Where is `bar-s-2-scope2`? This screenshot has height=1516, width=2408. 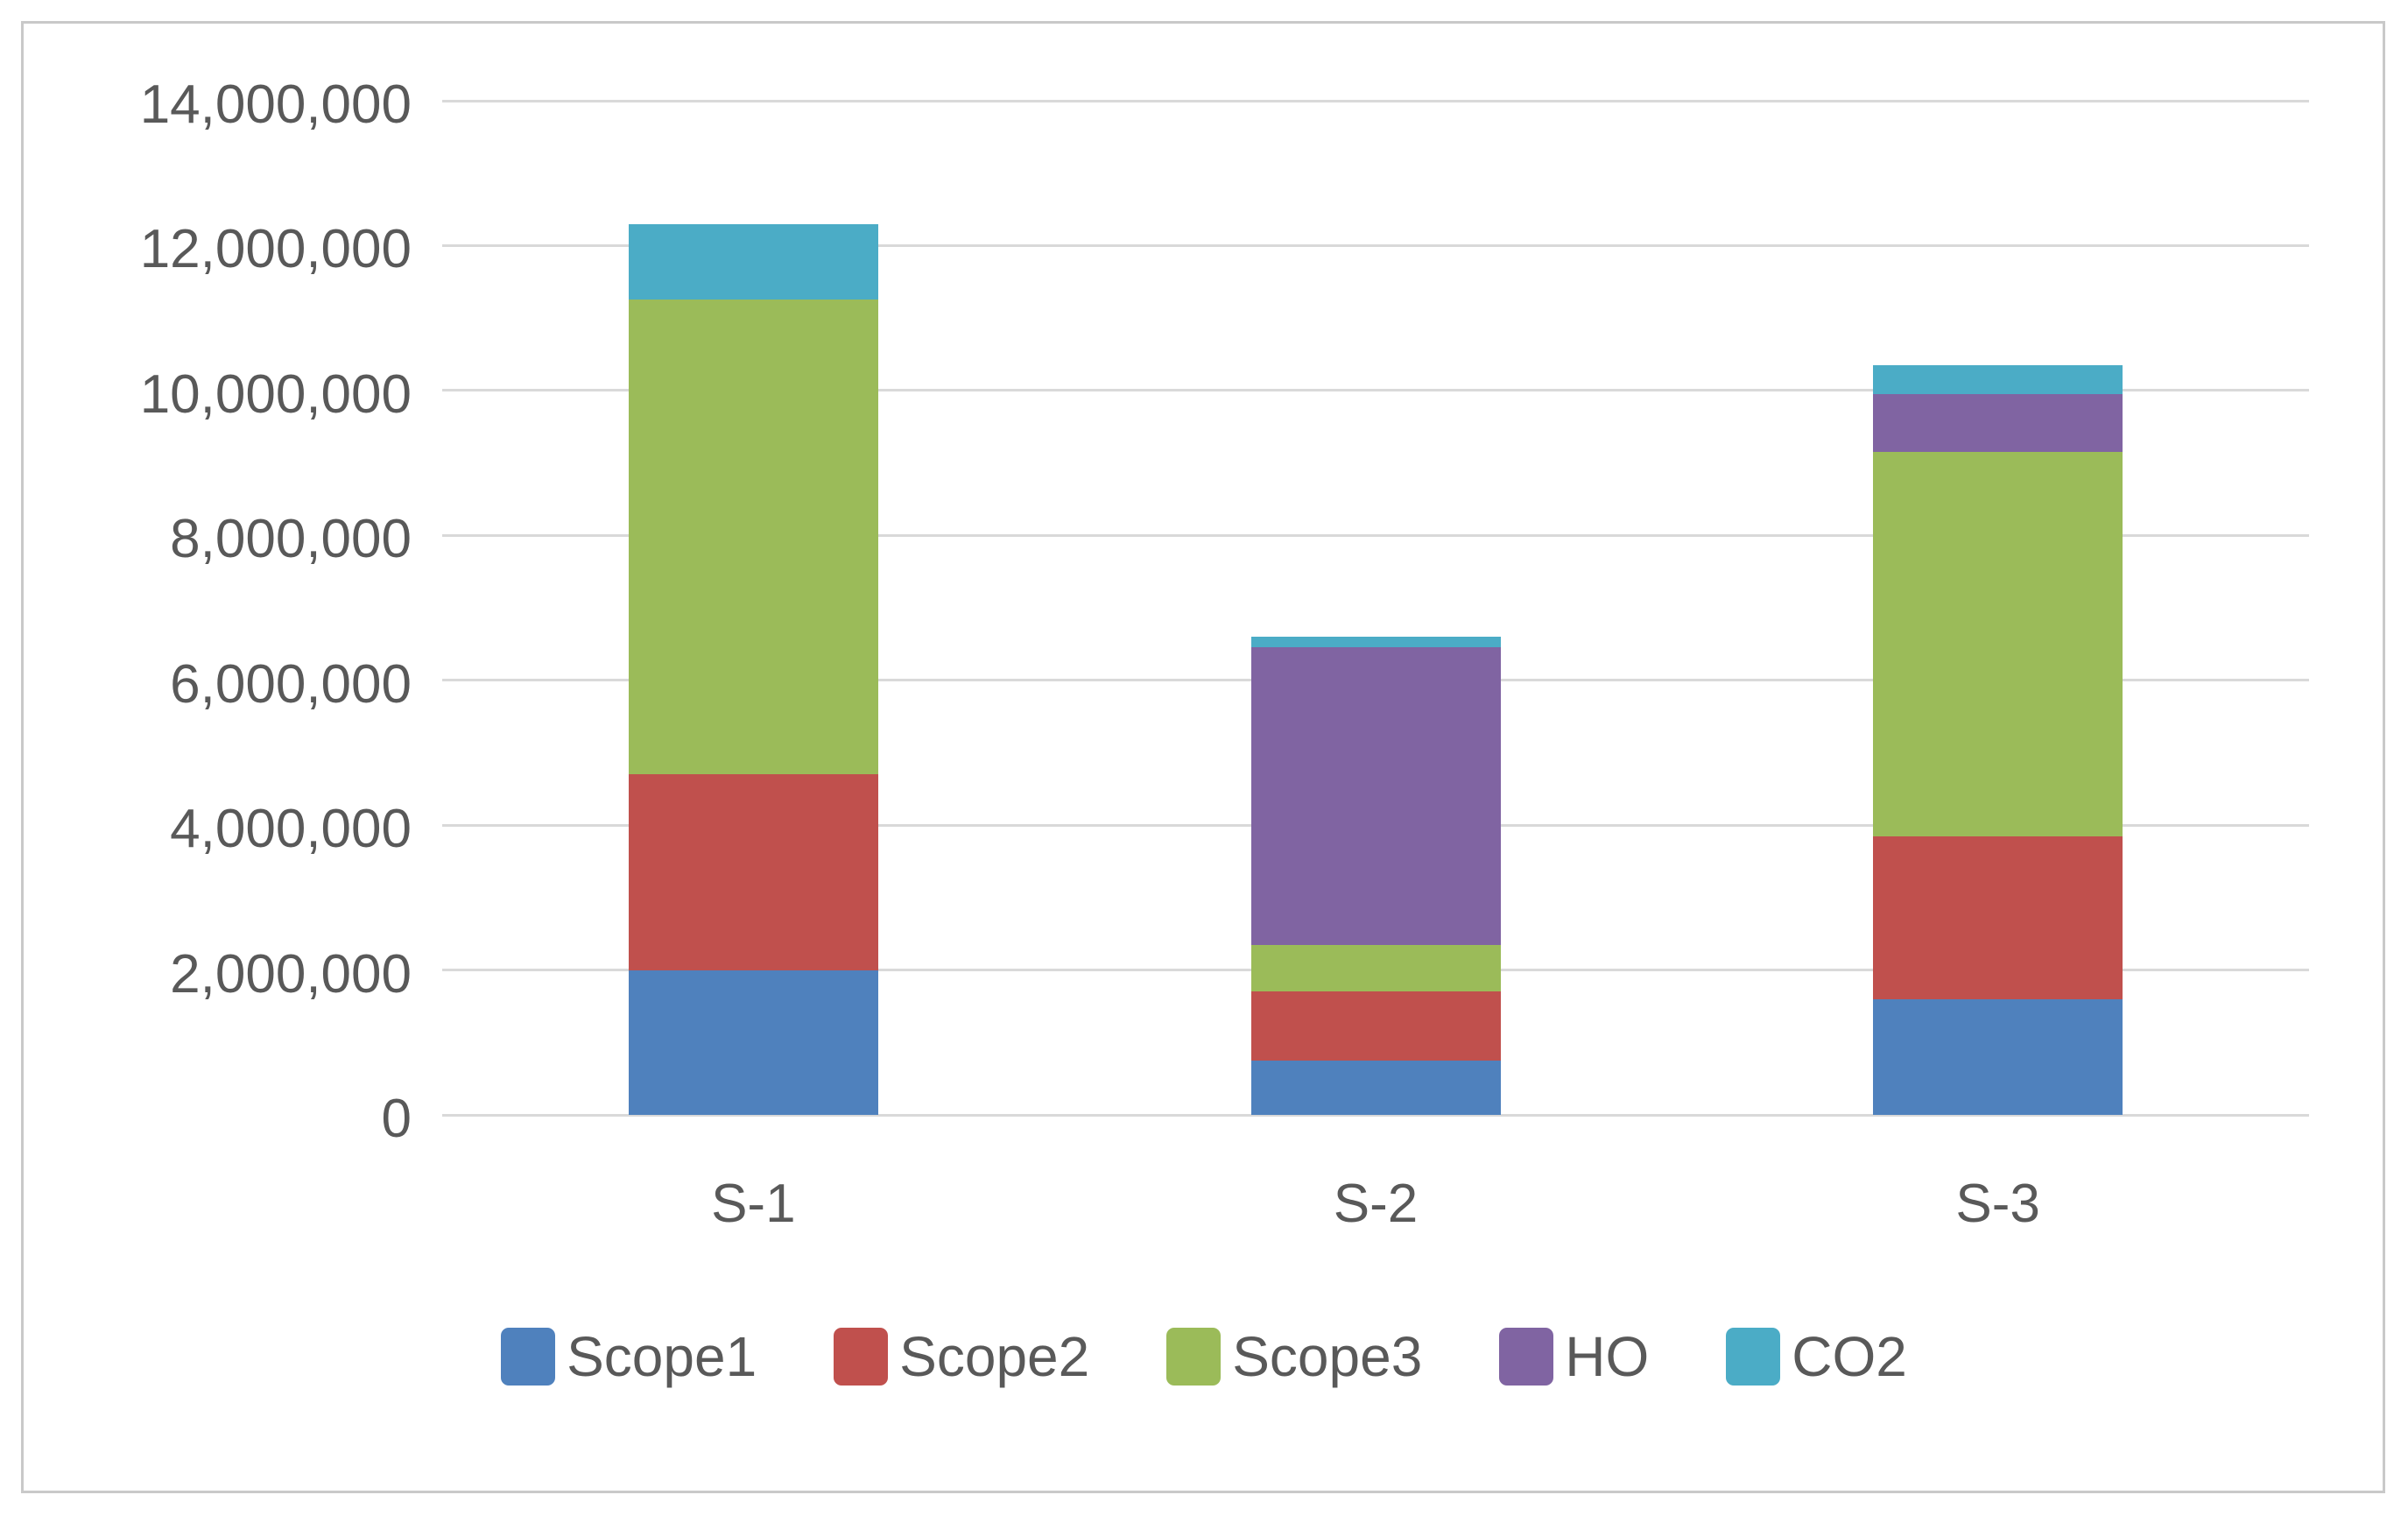 bar-s-2-scope2 is located at coordinates (1375, 1026).